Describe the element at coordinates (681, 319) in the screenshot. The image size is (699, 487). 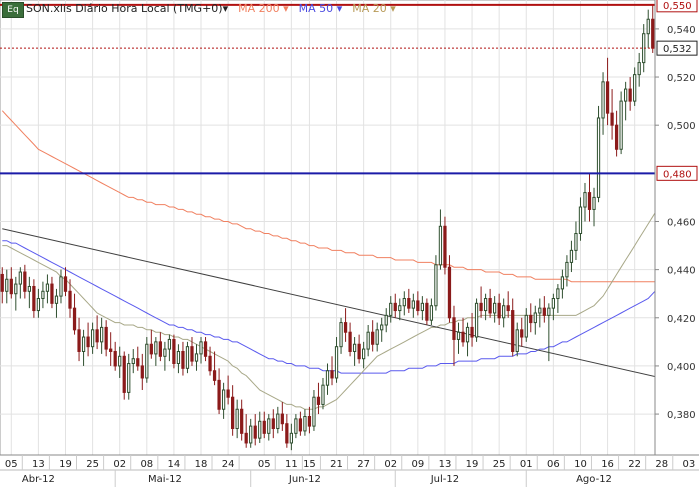
I see `price-tick-label: 0,420` at that location.